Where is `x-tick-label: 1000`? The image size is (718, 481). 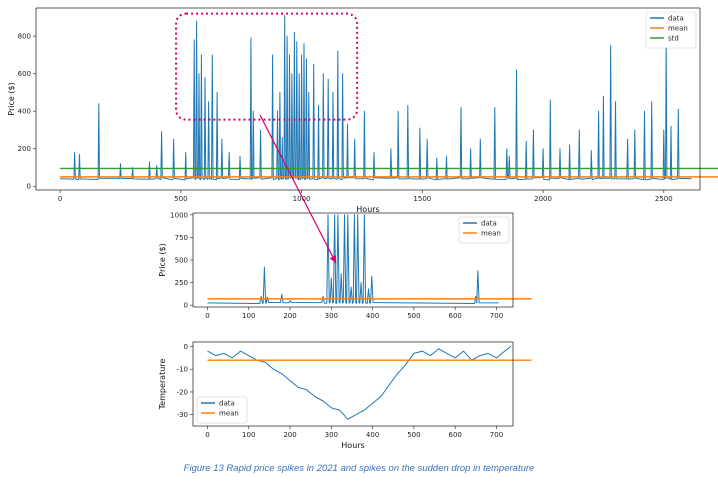
x-tick-label: 1000 is located at coordinates (302, 199).